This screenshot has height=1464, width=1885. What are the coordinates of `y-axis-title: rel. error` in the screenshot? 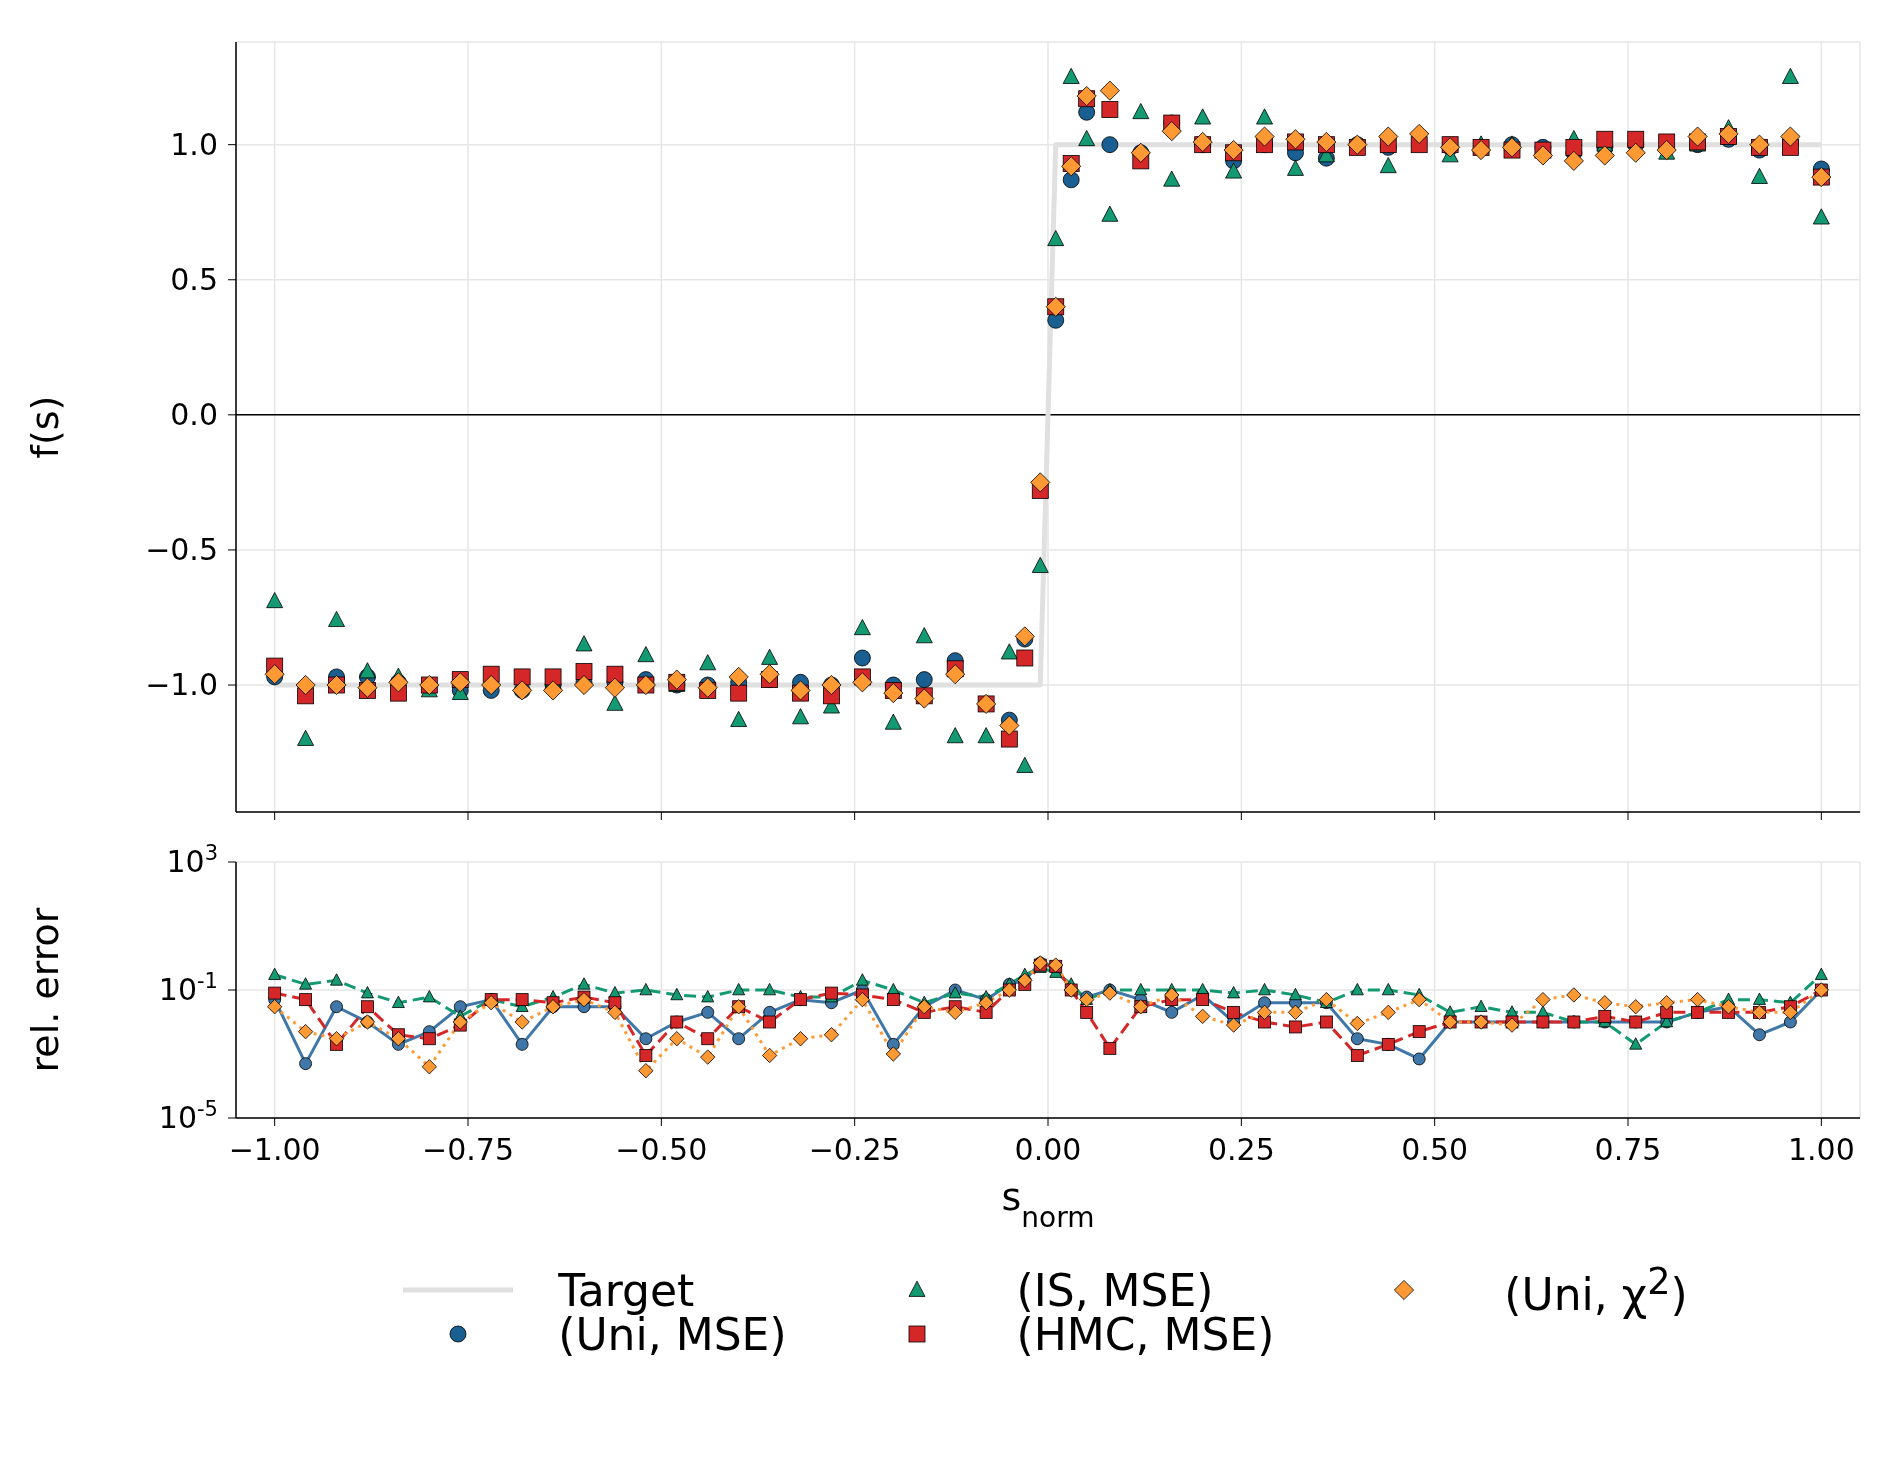 It's located at (45, 990).